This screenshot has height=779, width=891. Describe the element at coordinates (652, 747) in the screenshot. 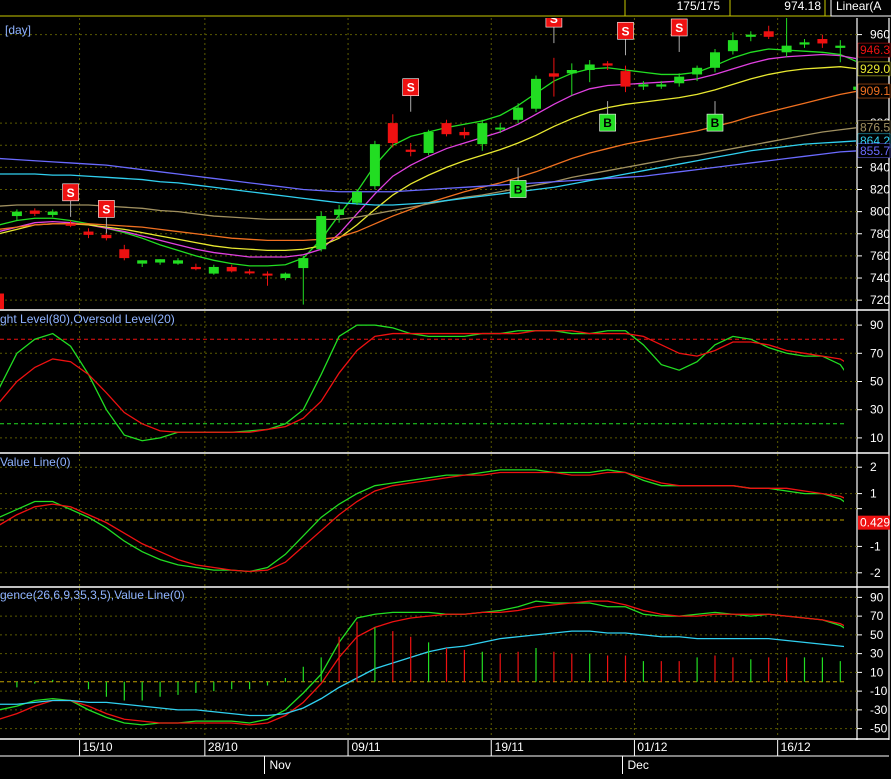

I see `date-tick-label: 01/12` at that location.